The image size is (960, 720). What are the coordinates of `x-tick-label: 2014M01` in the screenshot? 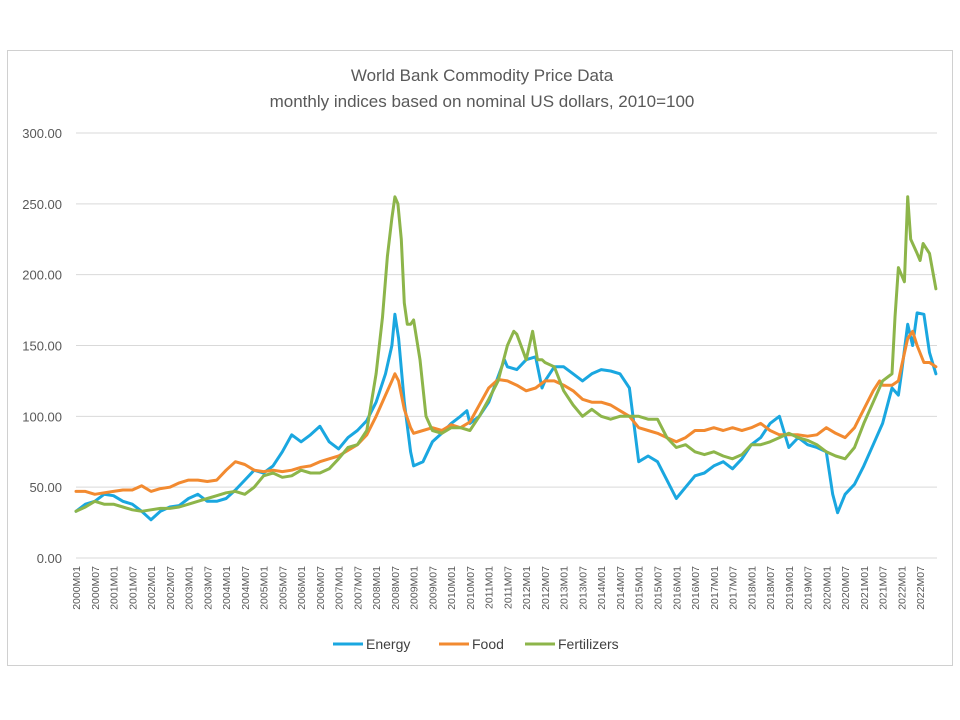 It's located at (602, 588).